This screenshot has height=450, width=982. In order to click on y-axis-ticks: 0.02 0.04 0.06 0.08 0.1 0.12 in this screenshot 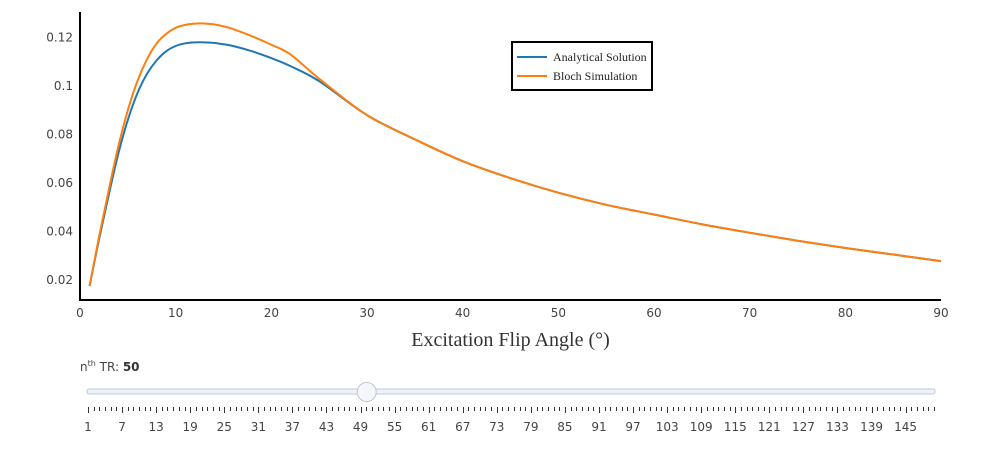, I will do `click(59, 159)`.